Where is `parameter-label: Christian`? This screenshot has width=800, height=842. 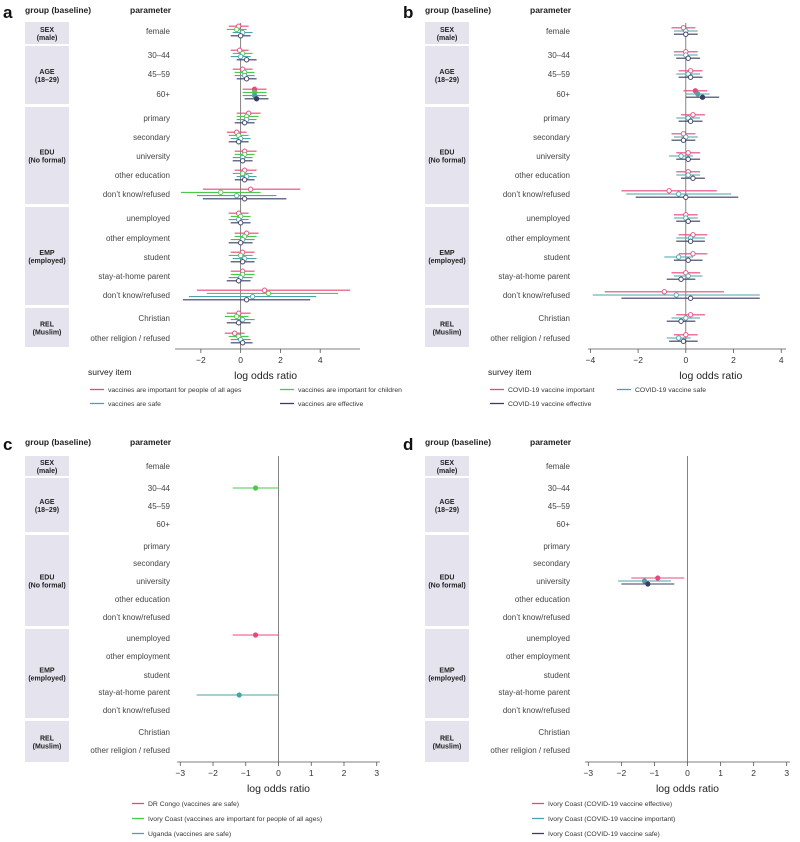 parameter-label: Christian is located at coordinates (554, 732).